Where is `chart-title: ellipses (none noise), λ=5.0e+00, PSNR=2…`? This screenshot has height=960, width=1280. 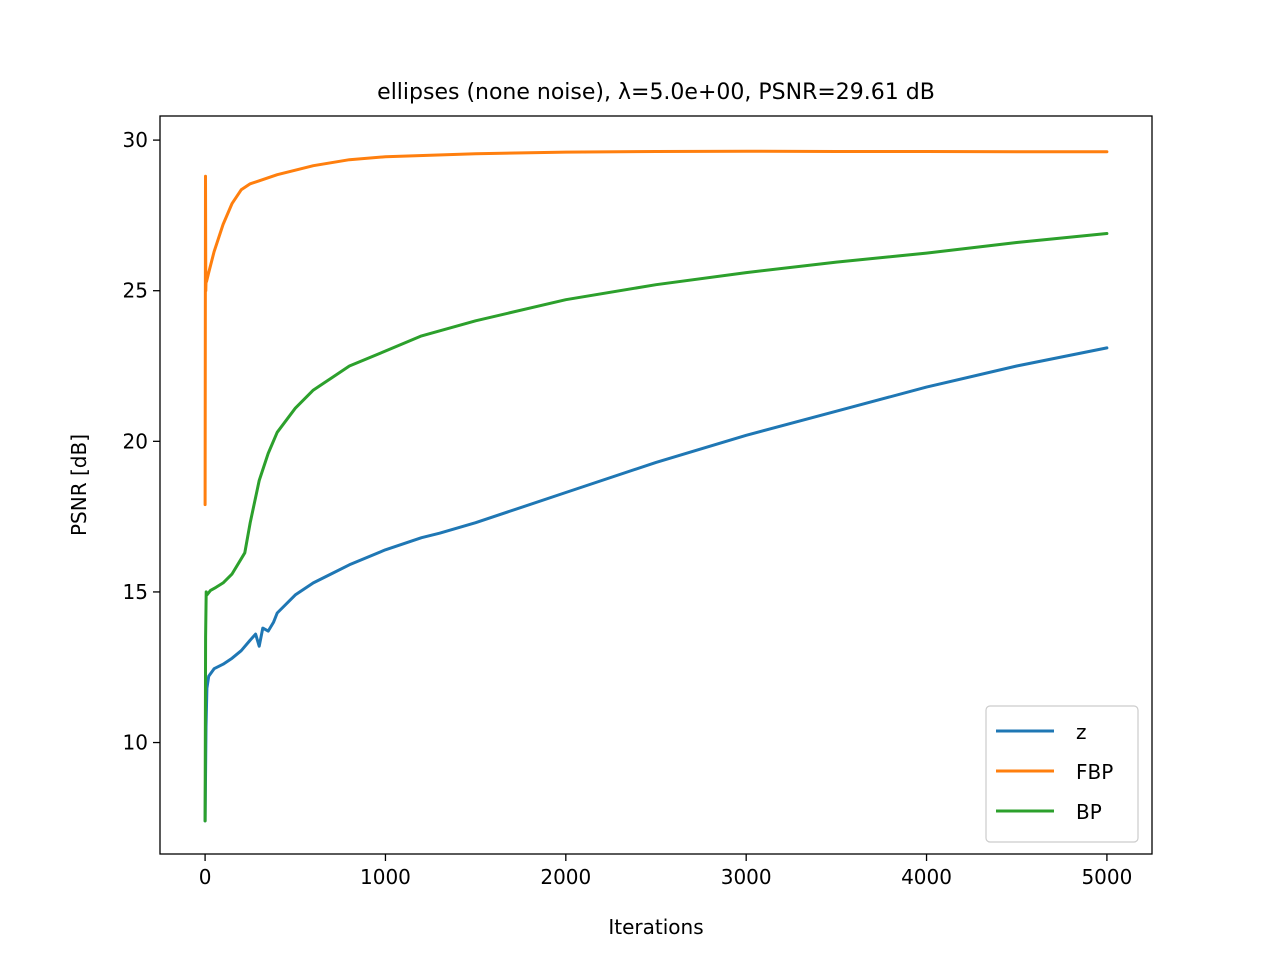
chart-title: ellipses (none noise), λ=5.0e+00, PSNR=2… is located at coordinates (656, 92).